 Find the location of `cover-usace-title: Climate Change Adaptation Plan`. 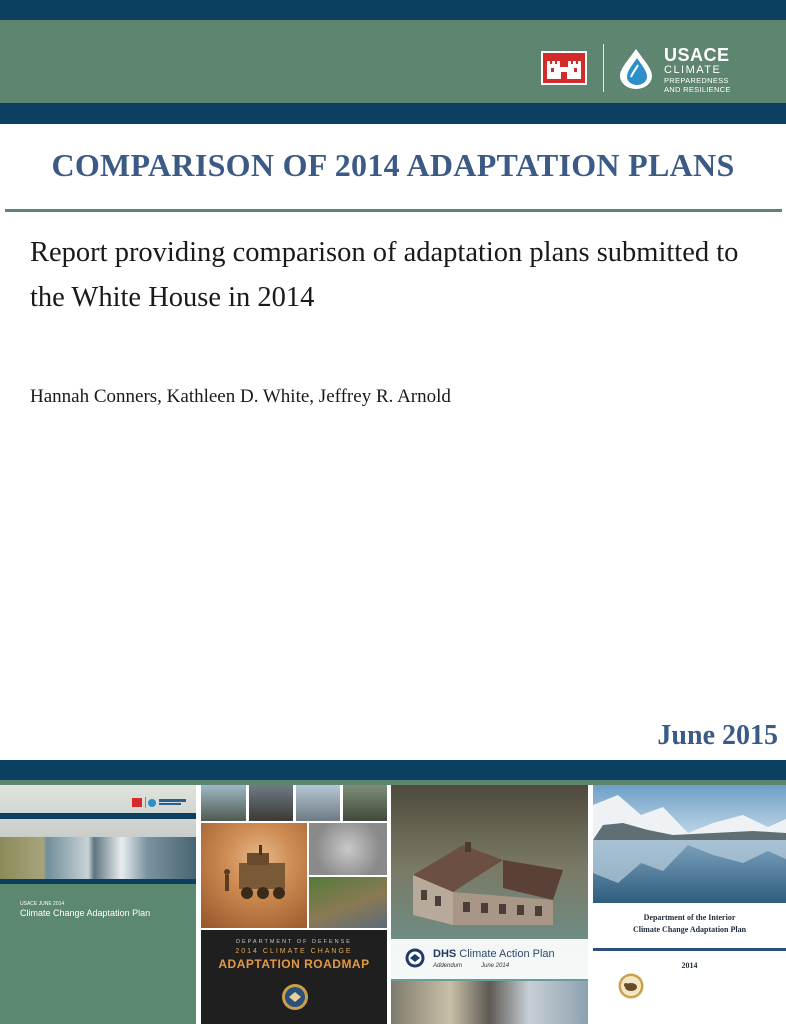

cover-usace-title: Climate Change Adaptation Plan is located at coordinates (85, 913).